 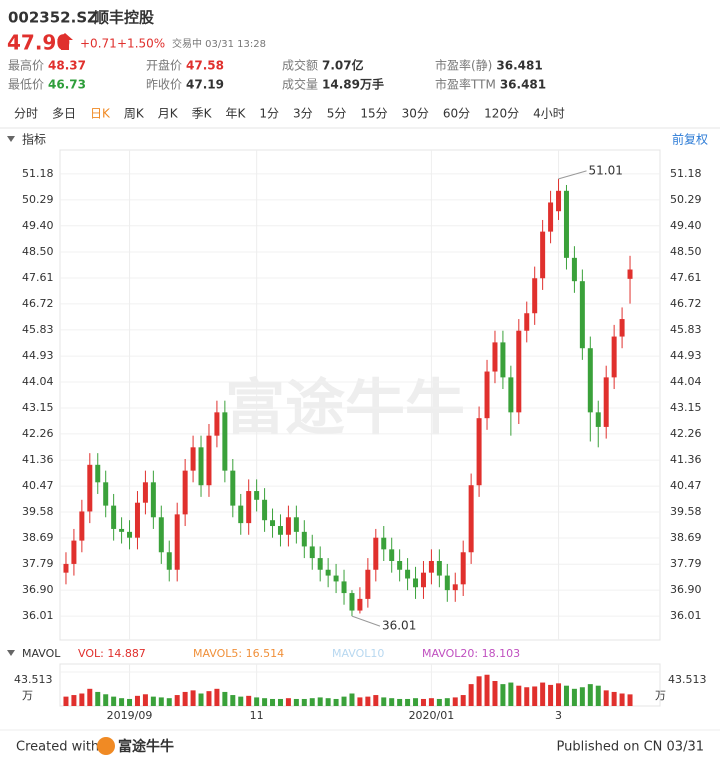 I want to click on period-tab: 3分, so click(x=303, y=114).